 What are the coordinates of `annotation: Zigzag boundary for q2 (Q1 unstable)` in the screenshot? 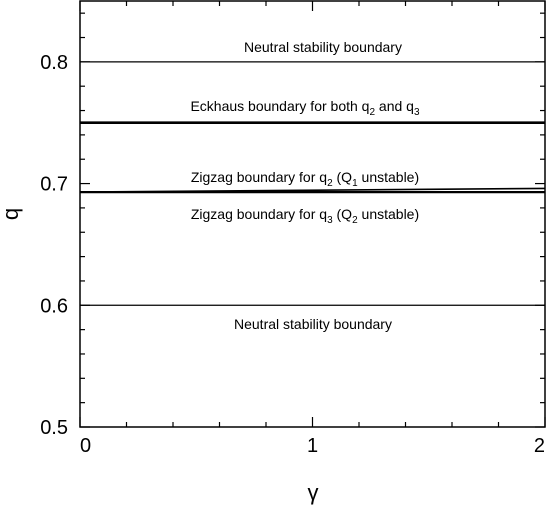 It's located at (305, 179).